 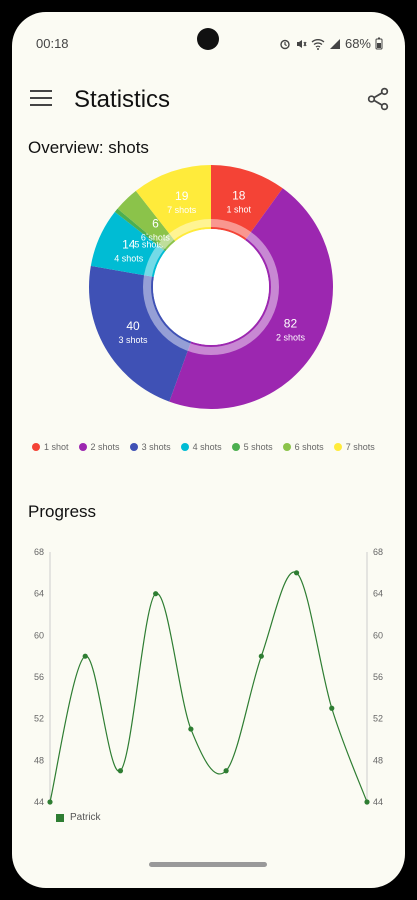 What do you see at coordinates (309, 447) in the screenshot?
I see `legend-label: 6 shots` at bounding box center [309, 447].